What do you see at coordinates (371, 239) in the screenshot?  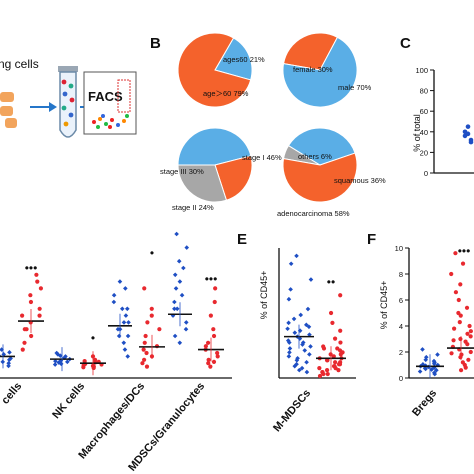 I see `panel-f-letter: F` at bounding box center [371, 239].